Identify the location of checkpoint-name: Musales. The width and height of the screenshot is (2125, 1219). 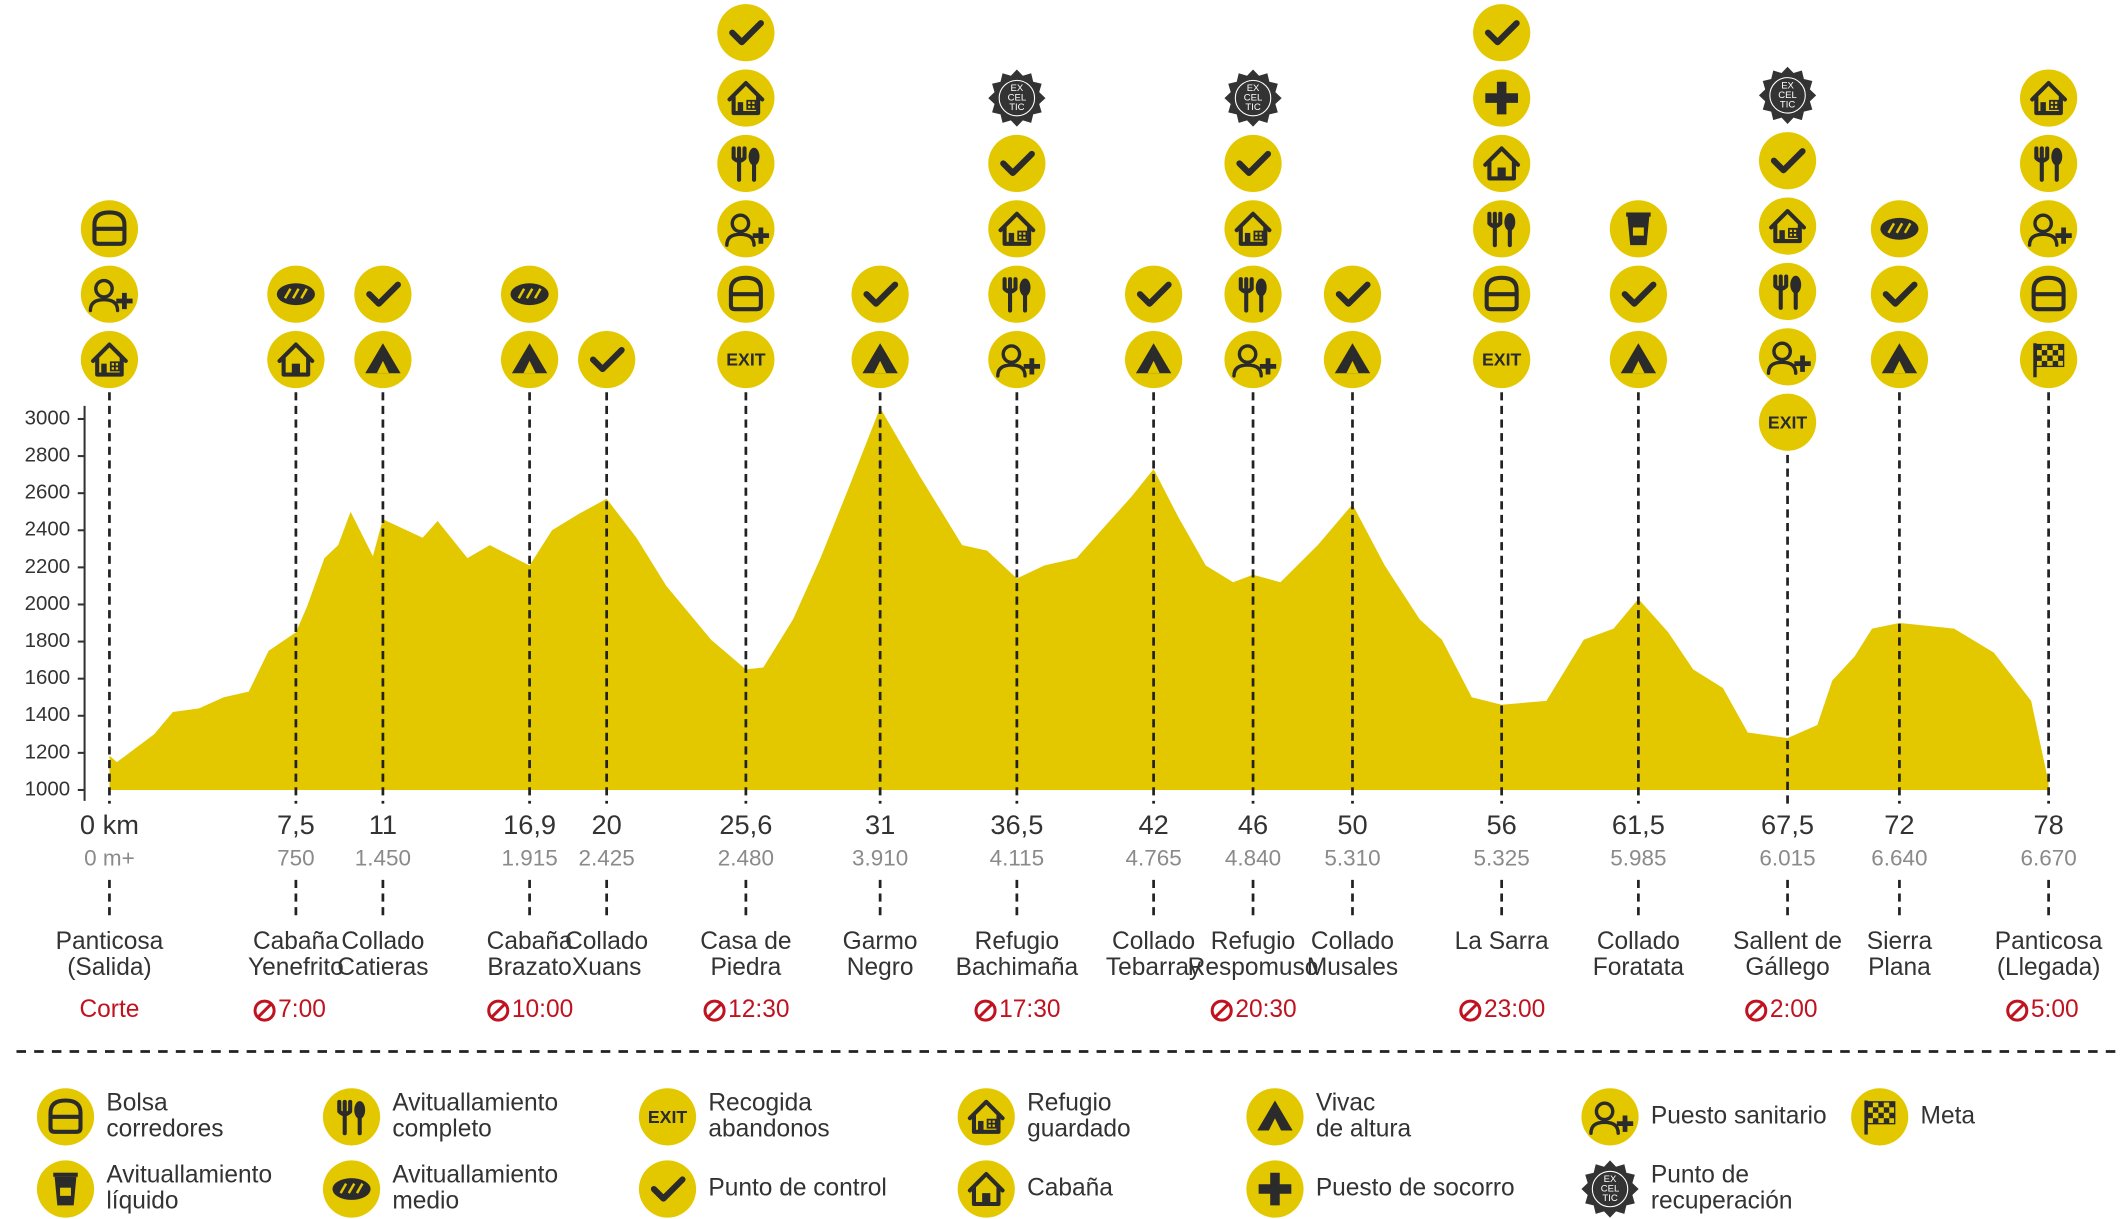
(1352, 967).